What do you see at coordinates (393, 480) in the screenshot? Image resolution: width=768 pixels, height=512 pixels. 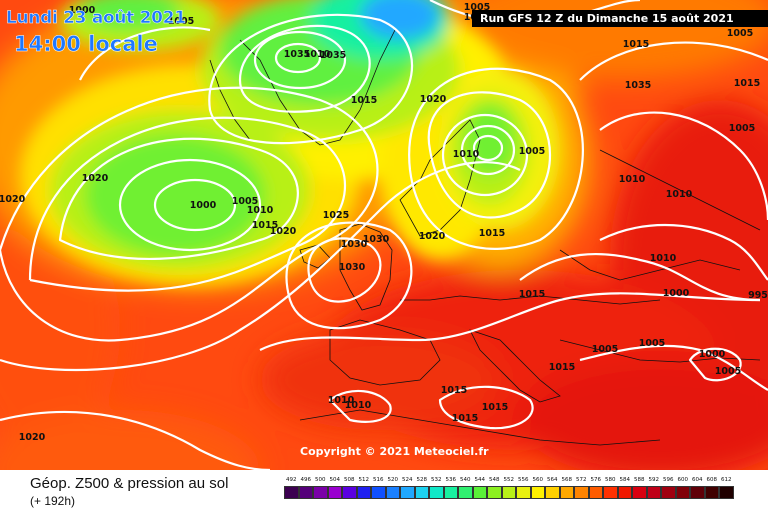 I see `scale-label: 520` at bounding box center [393, 480].